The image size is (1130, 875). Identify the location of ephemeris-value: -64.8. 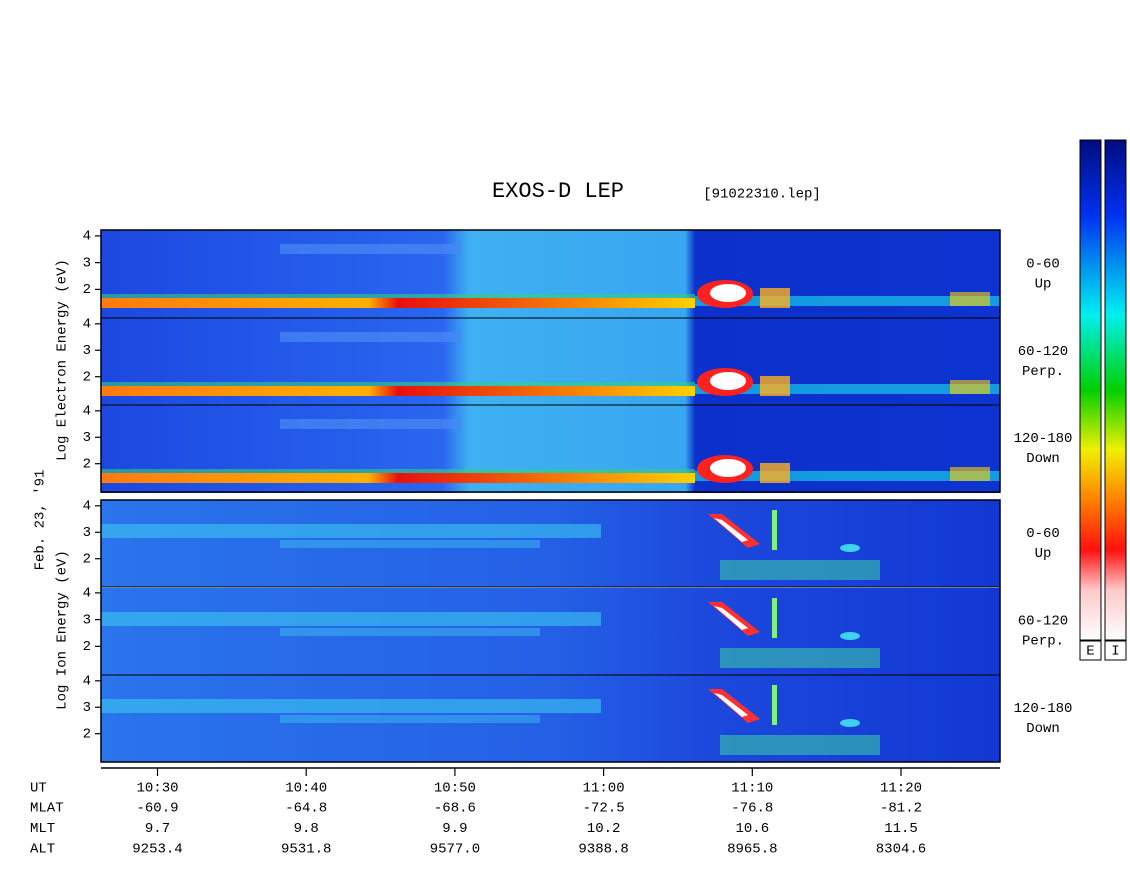
(306, 809).